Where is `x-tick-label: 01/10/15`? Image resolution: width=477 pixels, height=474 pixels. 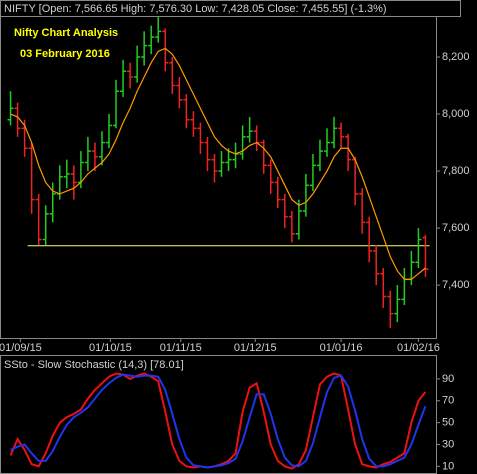 x-tick-label: 01/10/15 is located at coordinates (110, 348).